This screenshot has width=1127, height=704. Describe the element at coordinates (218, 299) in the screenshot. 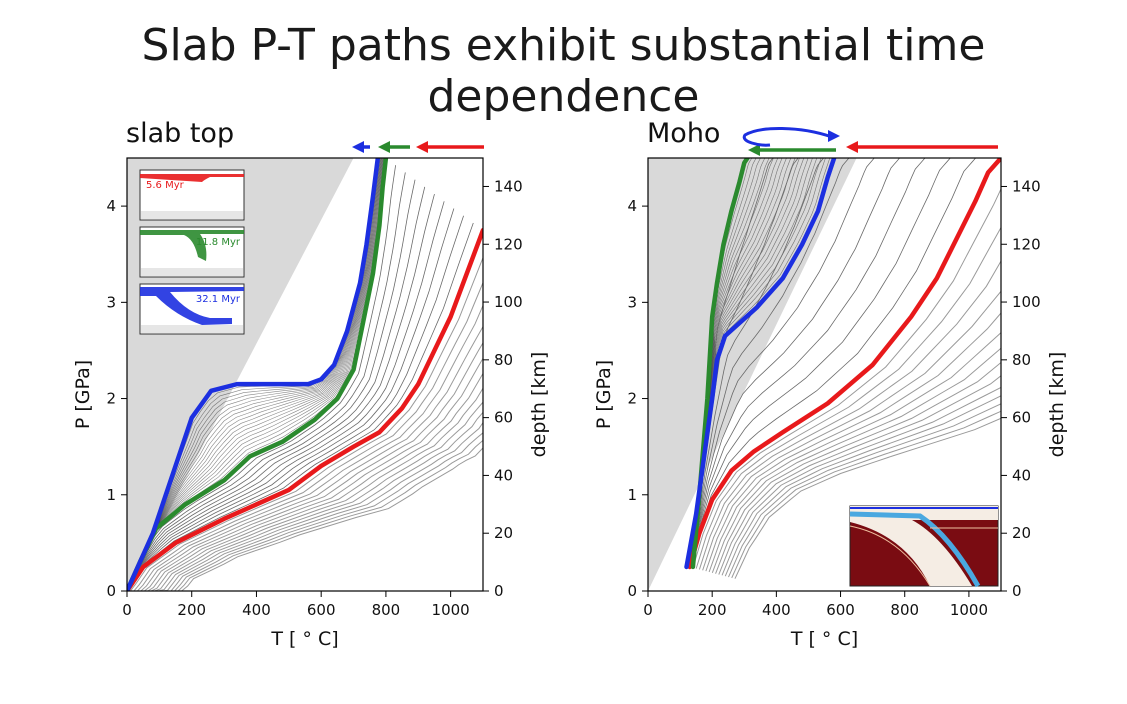

I see `inset-label: 32.1 Myr` at that location.